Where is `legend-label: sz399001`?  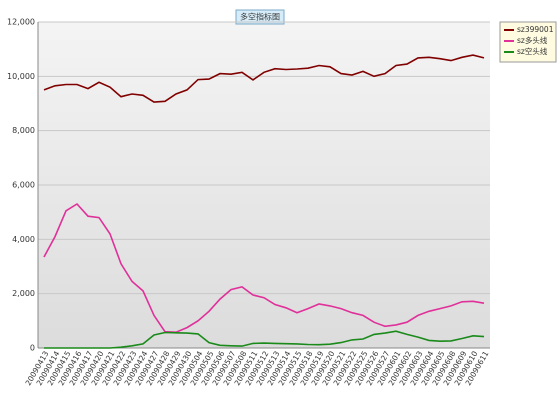 legend-label: sz399001 is located at coordinates (535, 29).